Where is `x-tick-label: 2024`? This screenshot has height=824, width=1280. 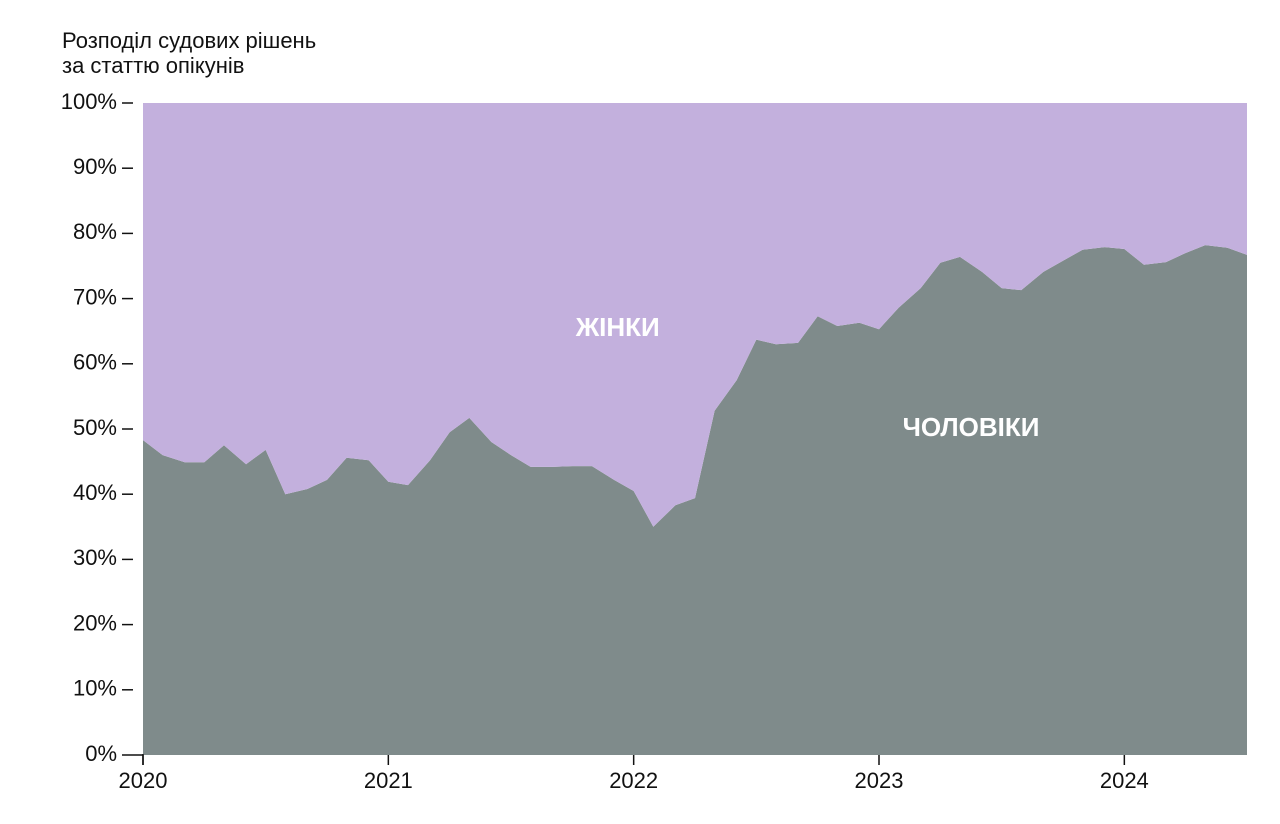 x-tick-label: 2024 is located at coordinates (1124, 780).